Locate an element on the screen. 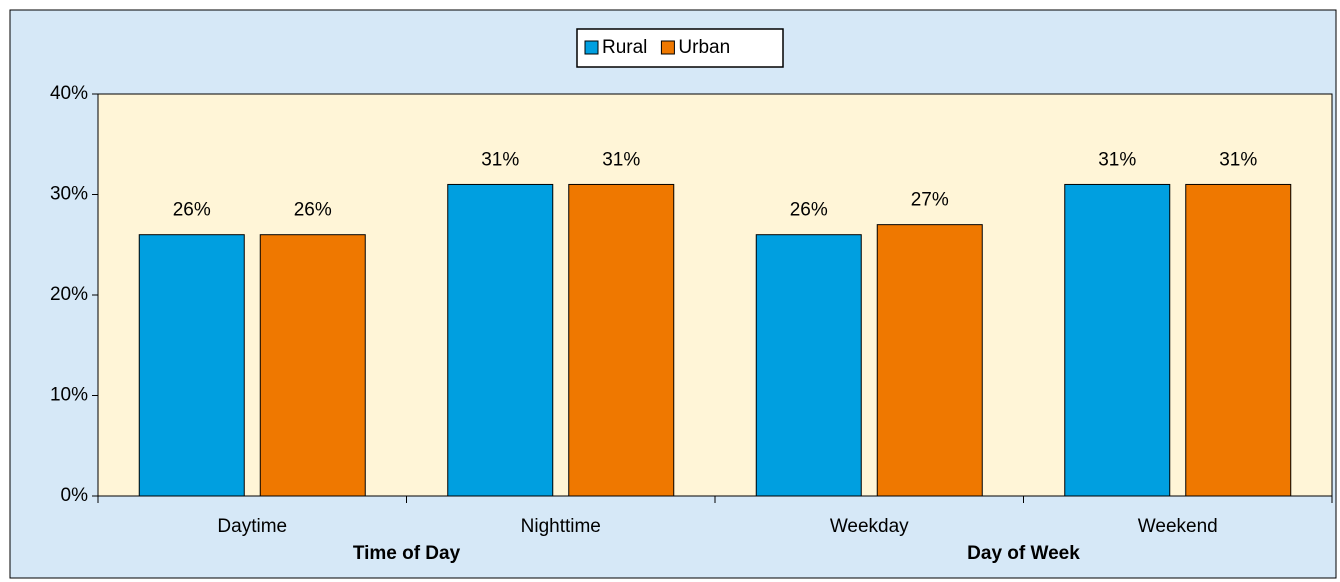 The image size is (1340, 582). group-label: Day of Week is located at coordinates (1023, 553).